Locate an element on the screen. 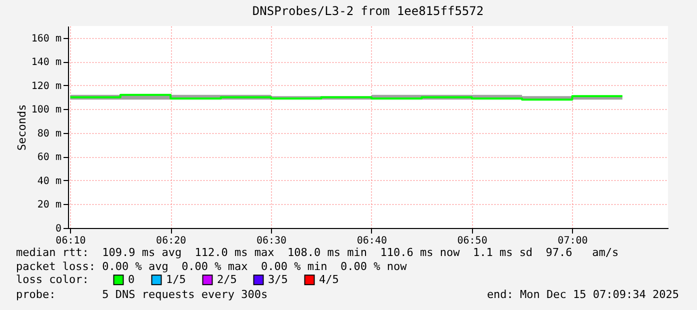  y-tick-label: 160 m is located at coordinates (46, 38).